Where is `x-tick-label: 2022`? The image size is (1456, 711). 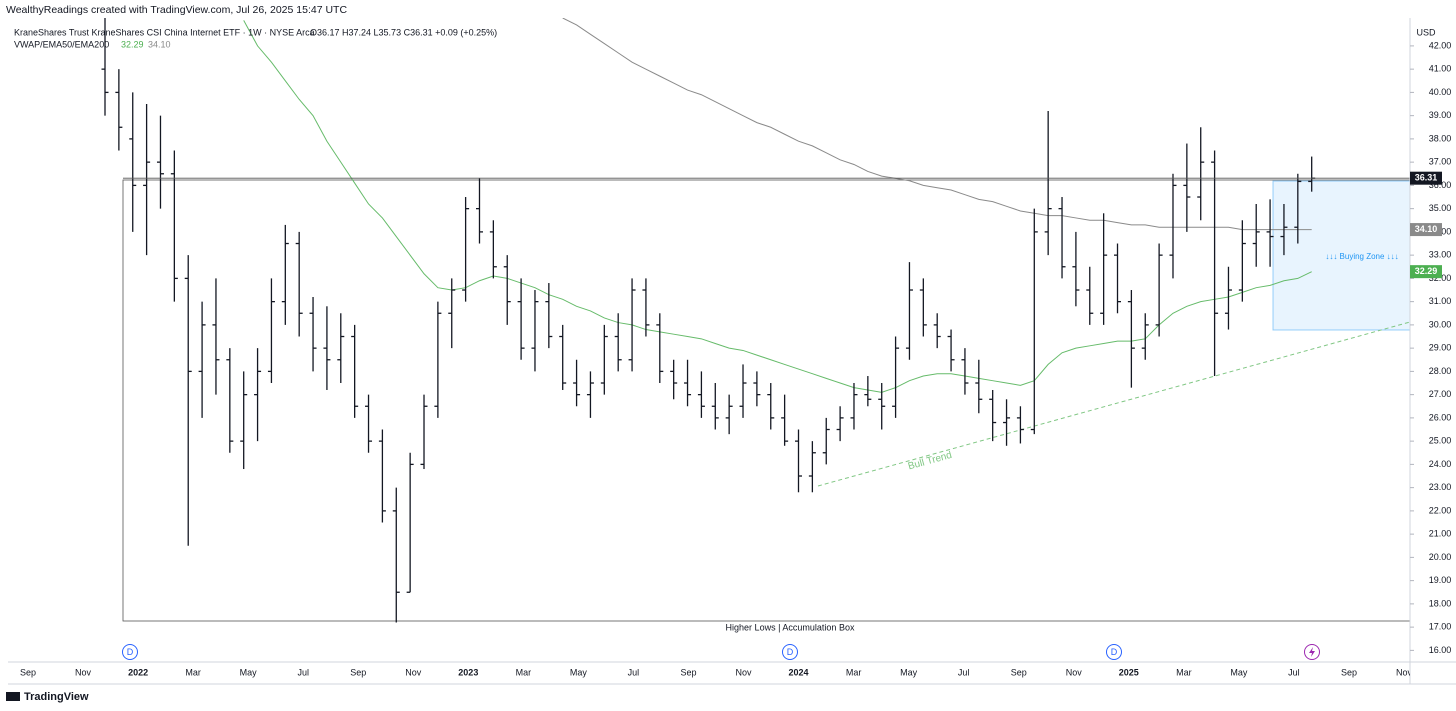 x-tick-label: 2022 is located at coordinates (138, 672).